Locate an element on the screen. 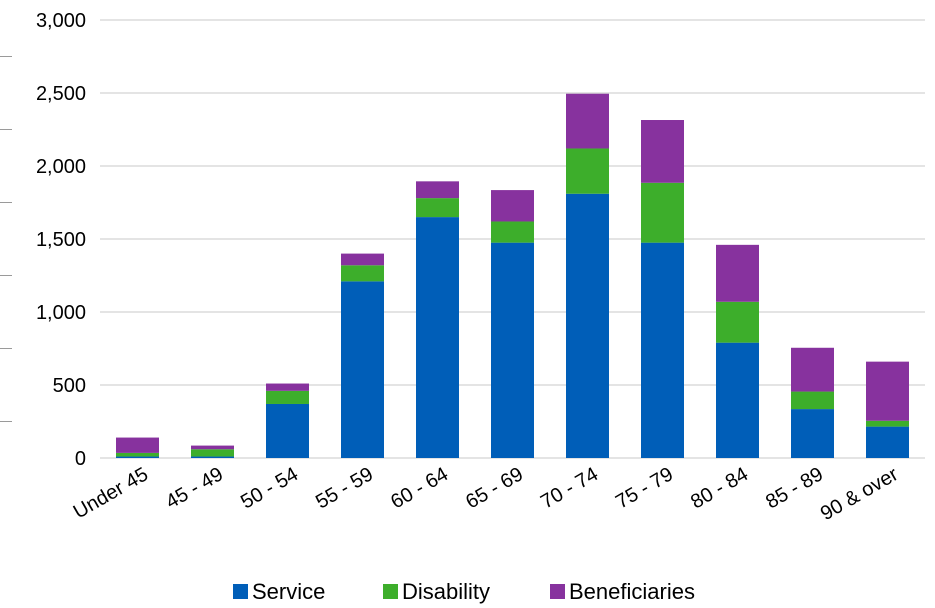 This screenshot has width=935, height=608. x-tick-label: 80 - 84 is located at coordinates (719, 488).